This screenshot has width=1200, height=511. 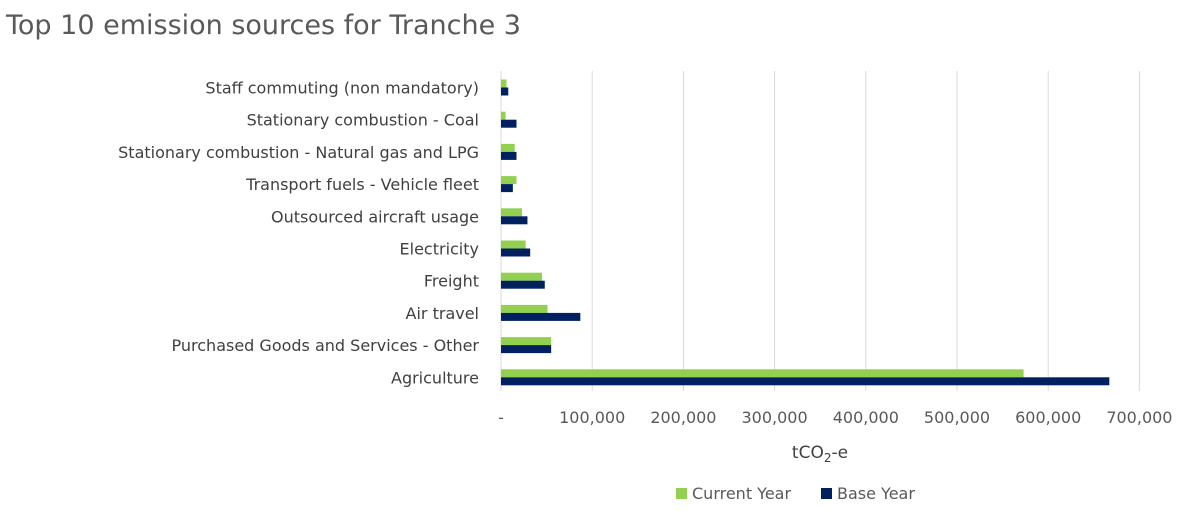 What do you see at coordinates (600, 495) in the screenshot?
I see `legend: Current Year Base Year` at bounding box center [600, 495].